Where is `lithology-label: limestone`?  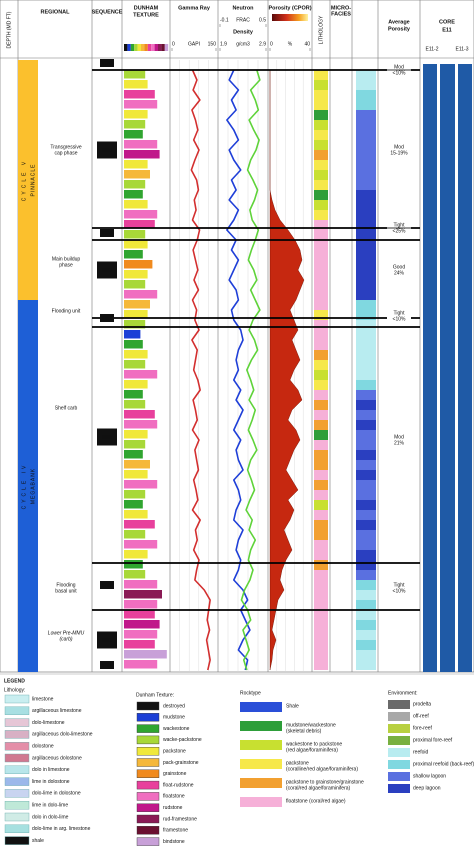
lithology-label: limestone is located at coordinates (43, 699).